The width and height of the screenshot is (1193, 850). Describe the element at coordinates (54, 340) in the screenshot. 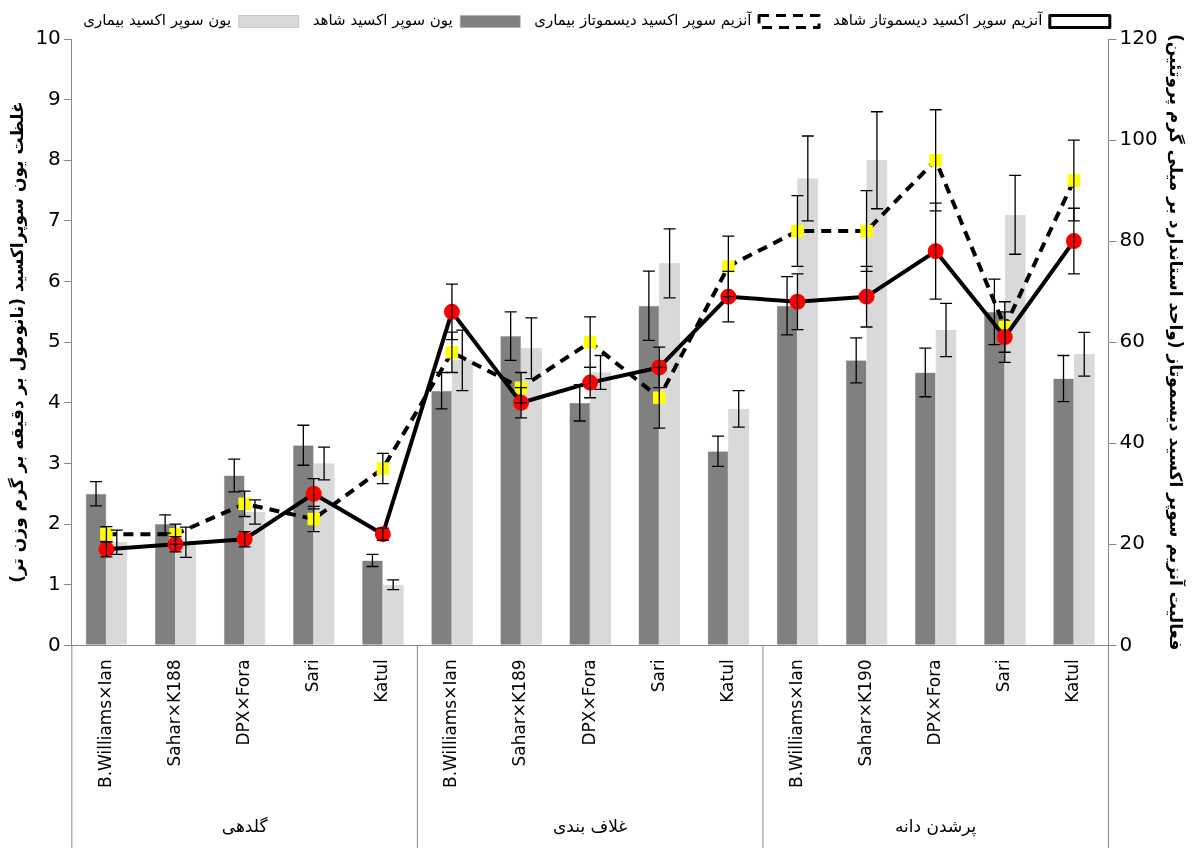

I see `y-tick-label: 5` at that location.